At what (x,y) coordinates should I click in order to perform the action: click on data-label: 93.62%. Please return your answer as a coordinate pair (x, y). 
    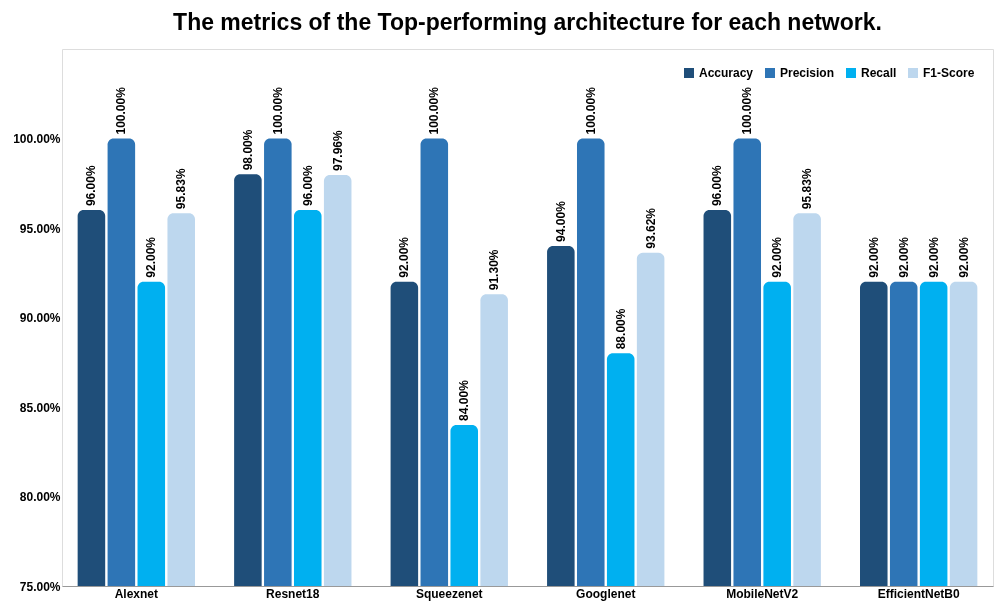
    Looking at the image, I should click on (650, 228).